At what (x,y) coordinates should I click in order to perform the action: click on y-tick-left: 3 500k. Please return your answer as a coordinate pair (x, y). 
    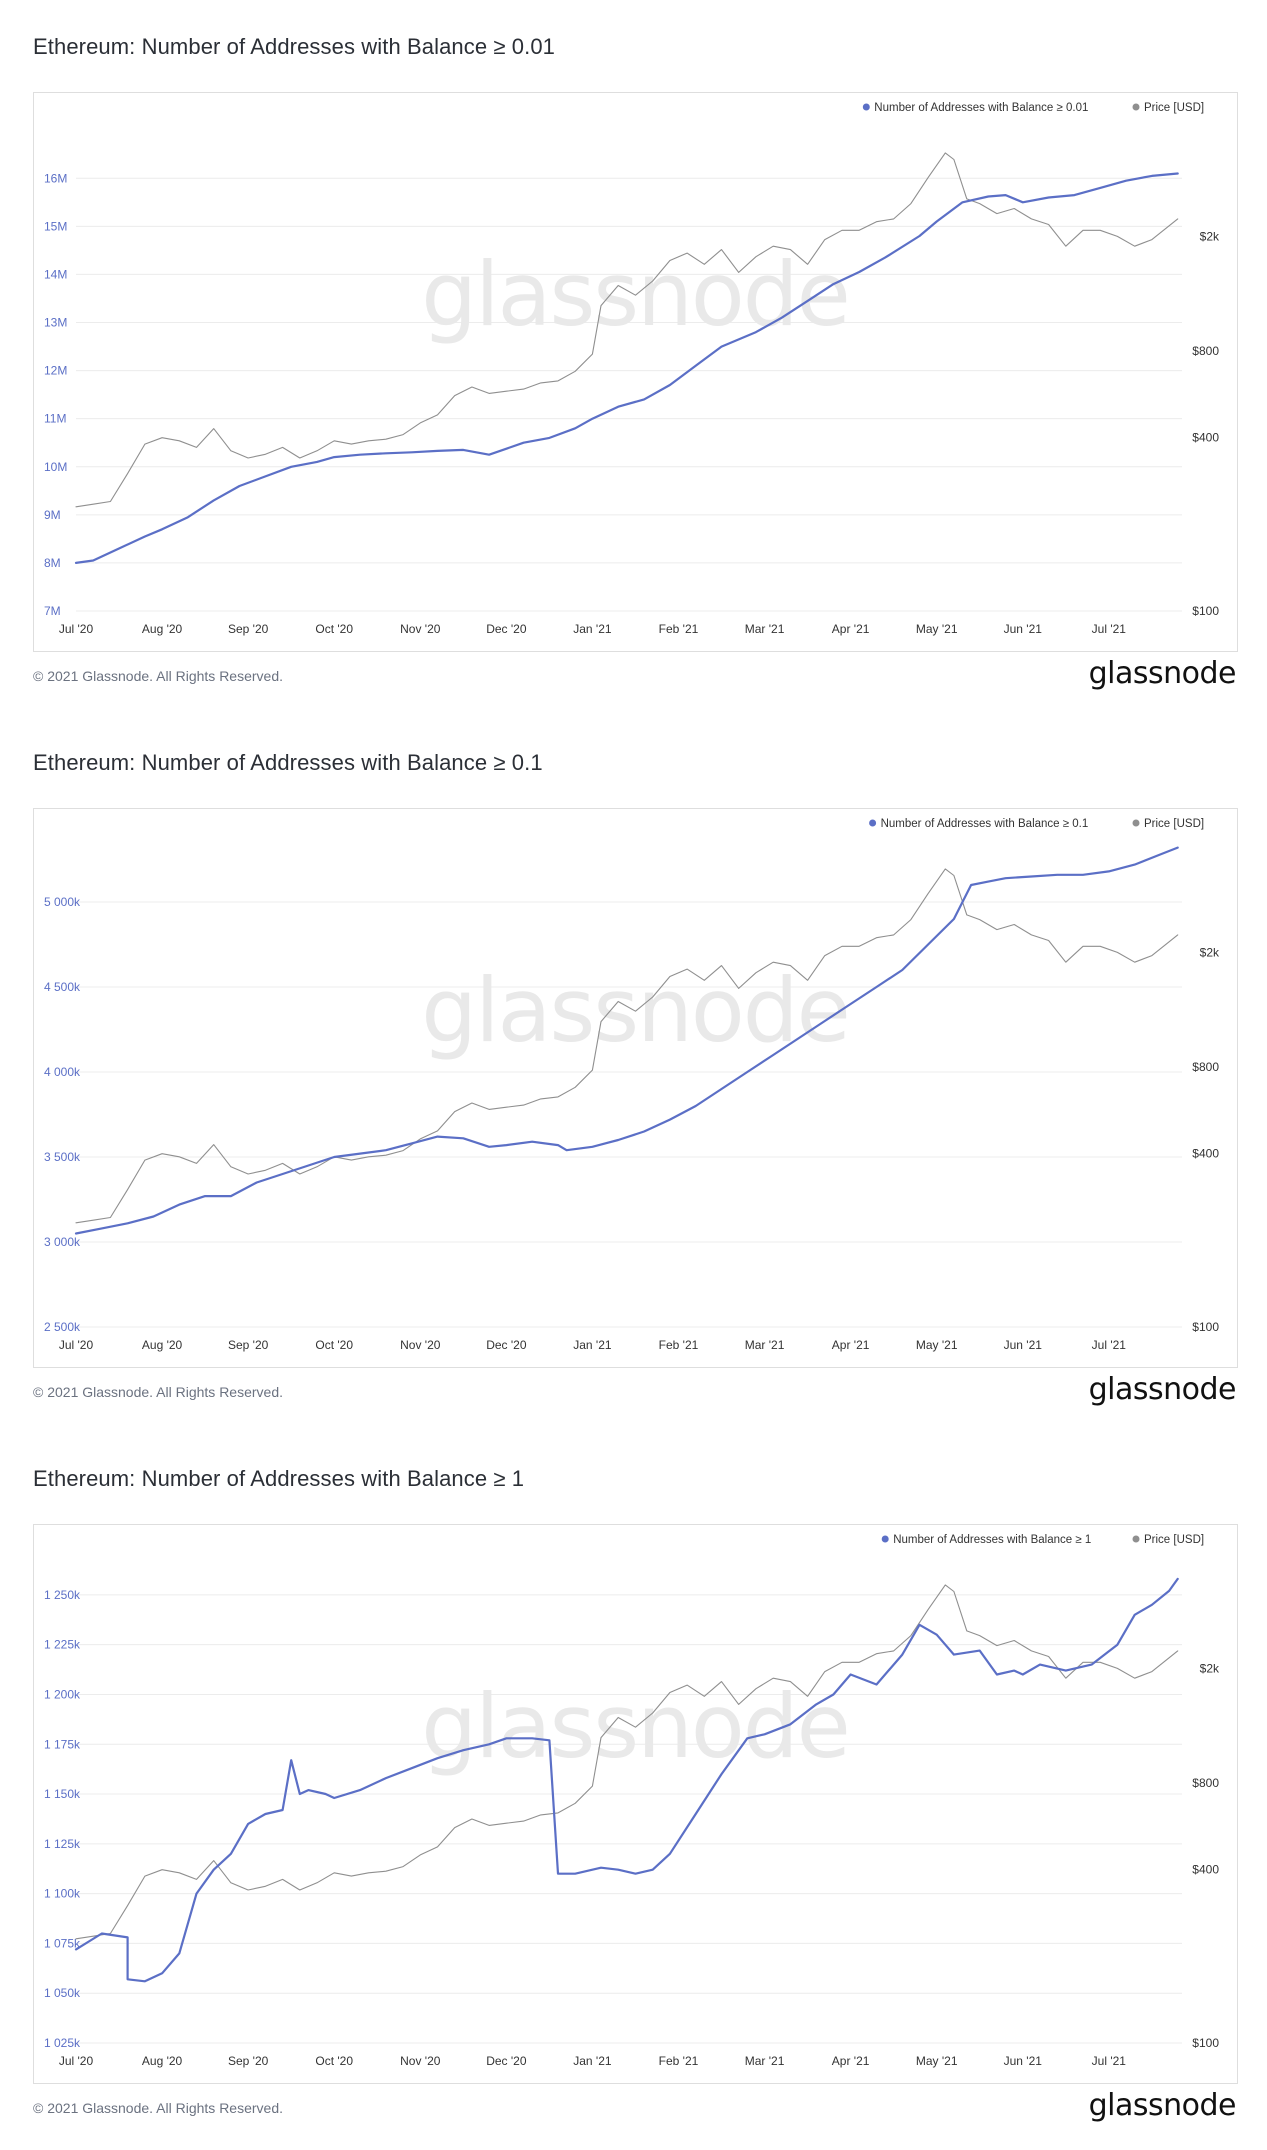
    Looking at the image, I should click on (62, 1157).